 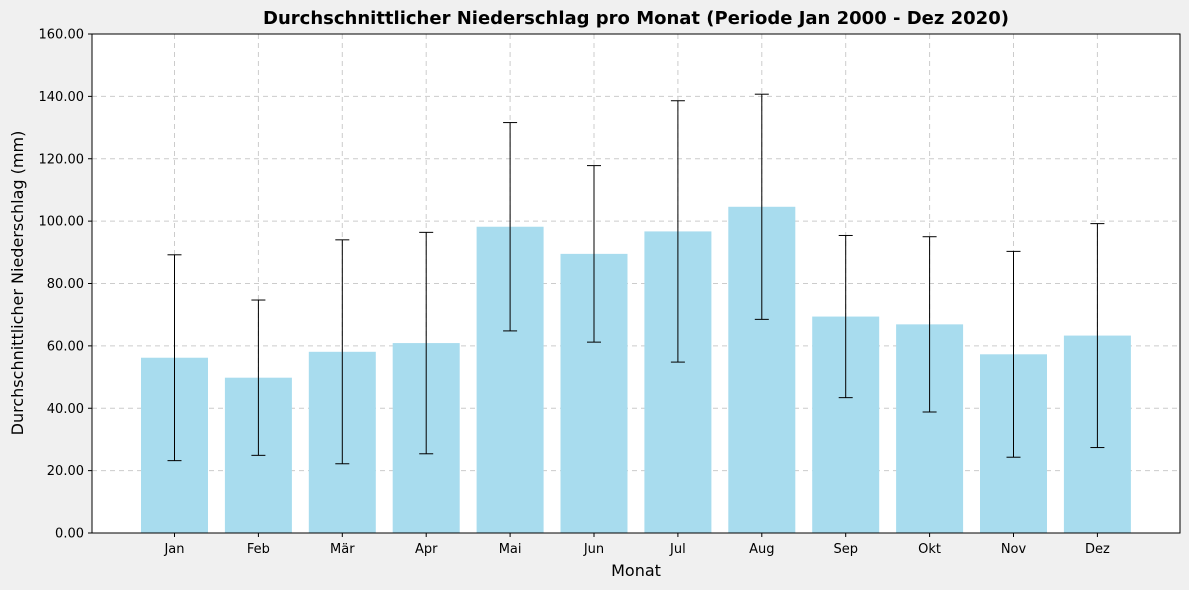 I want to click on error-bar-aug, so click(x=761, y=206).